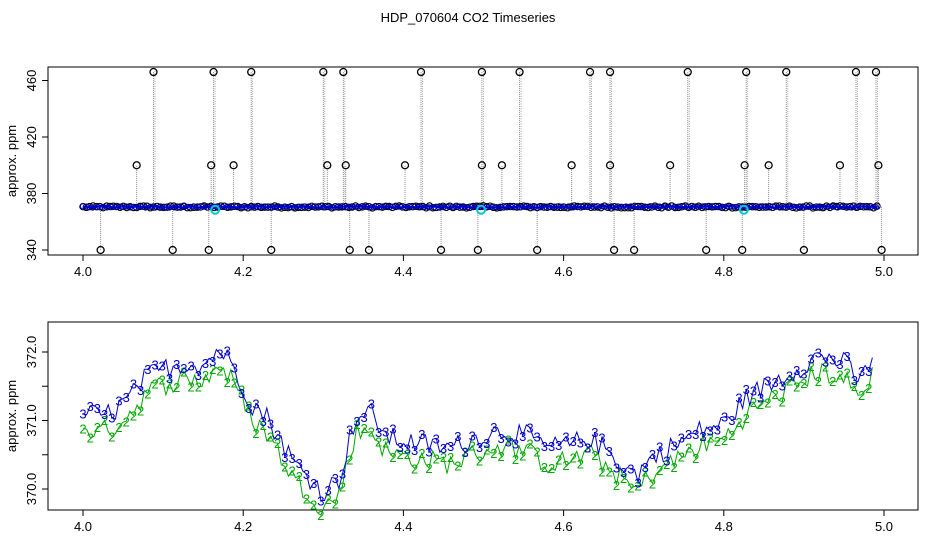 The width and height of the screenshot is (936, 540). Describe the element at coordinates (724, 526) in the screenshot. I see `x-tick-label-bottom: 4.8` at that location.